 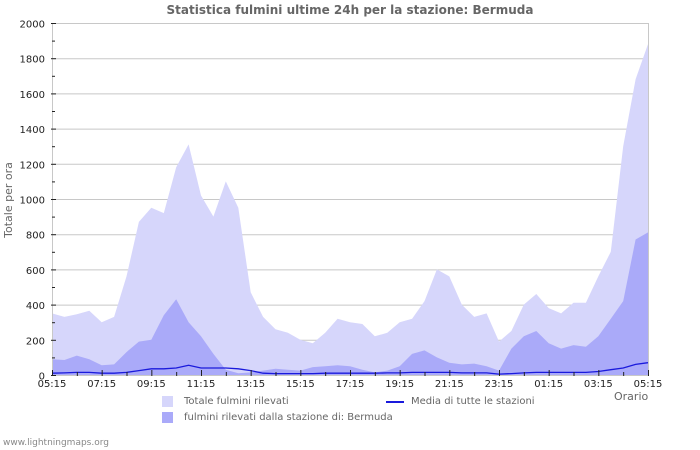 I want to click on y-tick-label: 400, so click(x=35, y=306).